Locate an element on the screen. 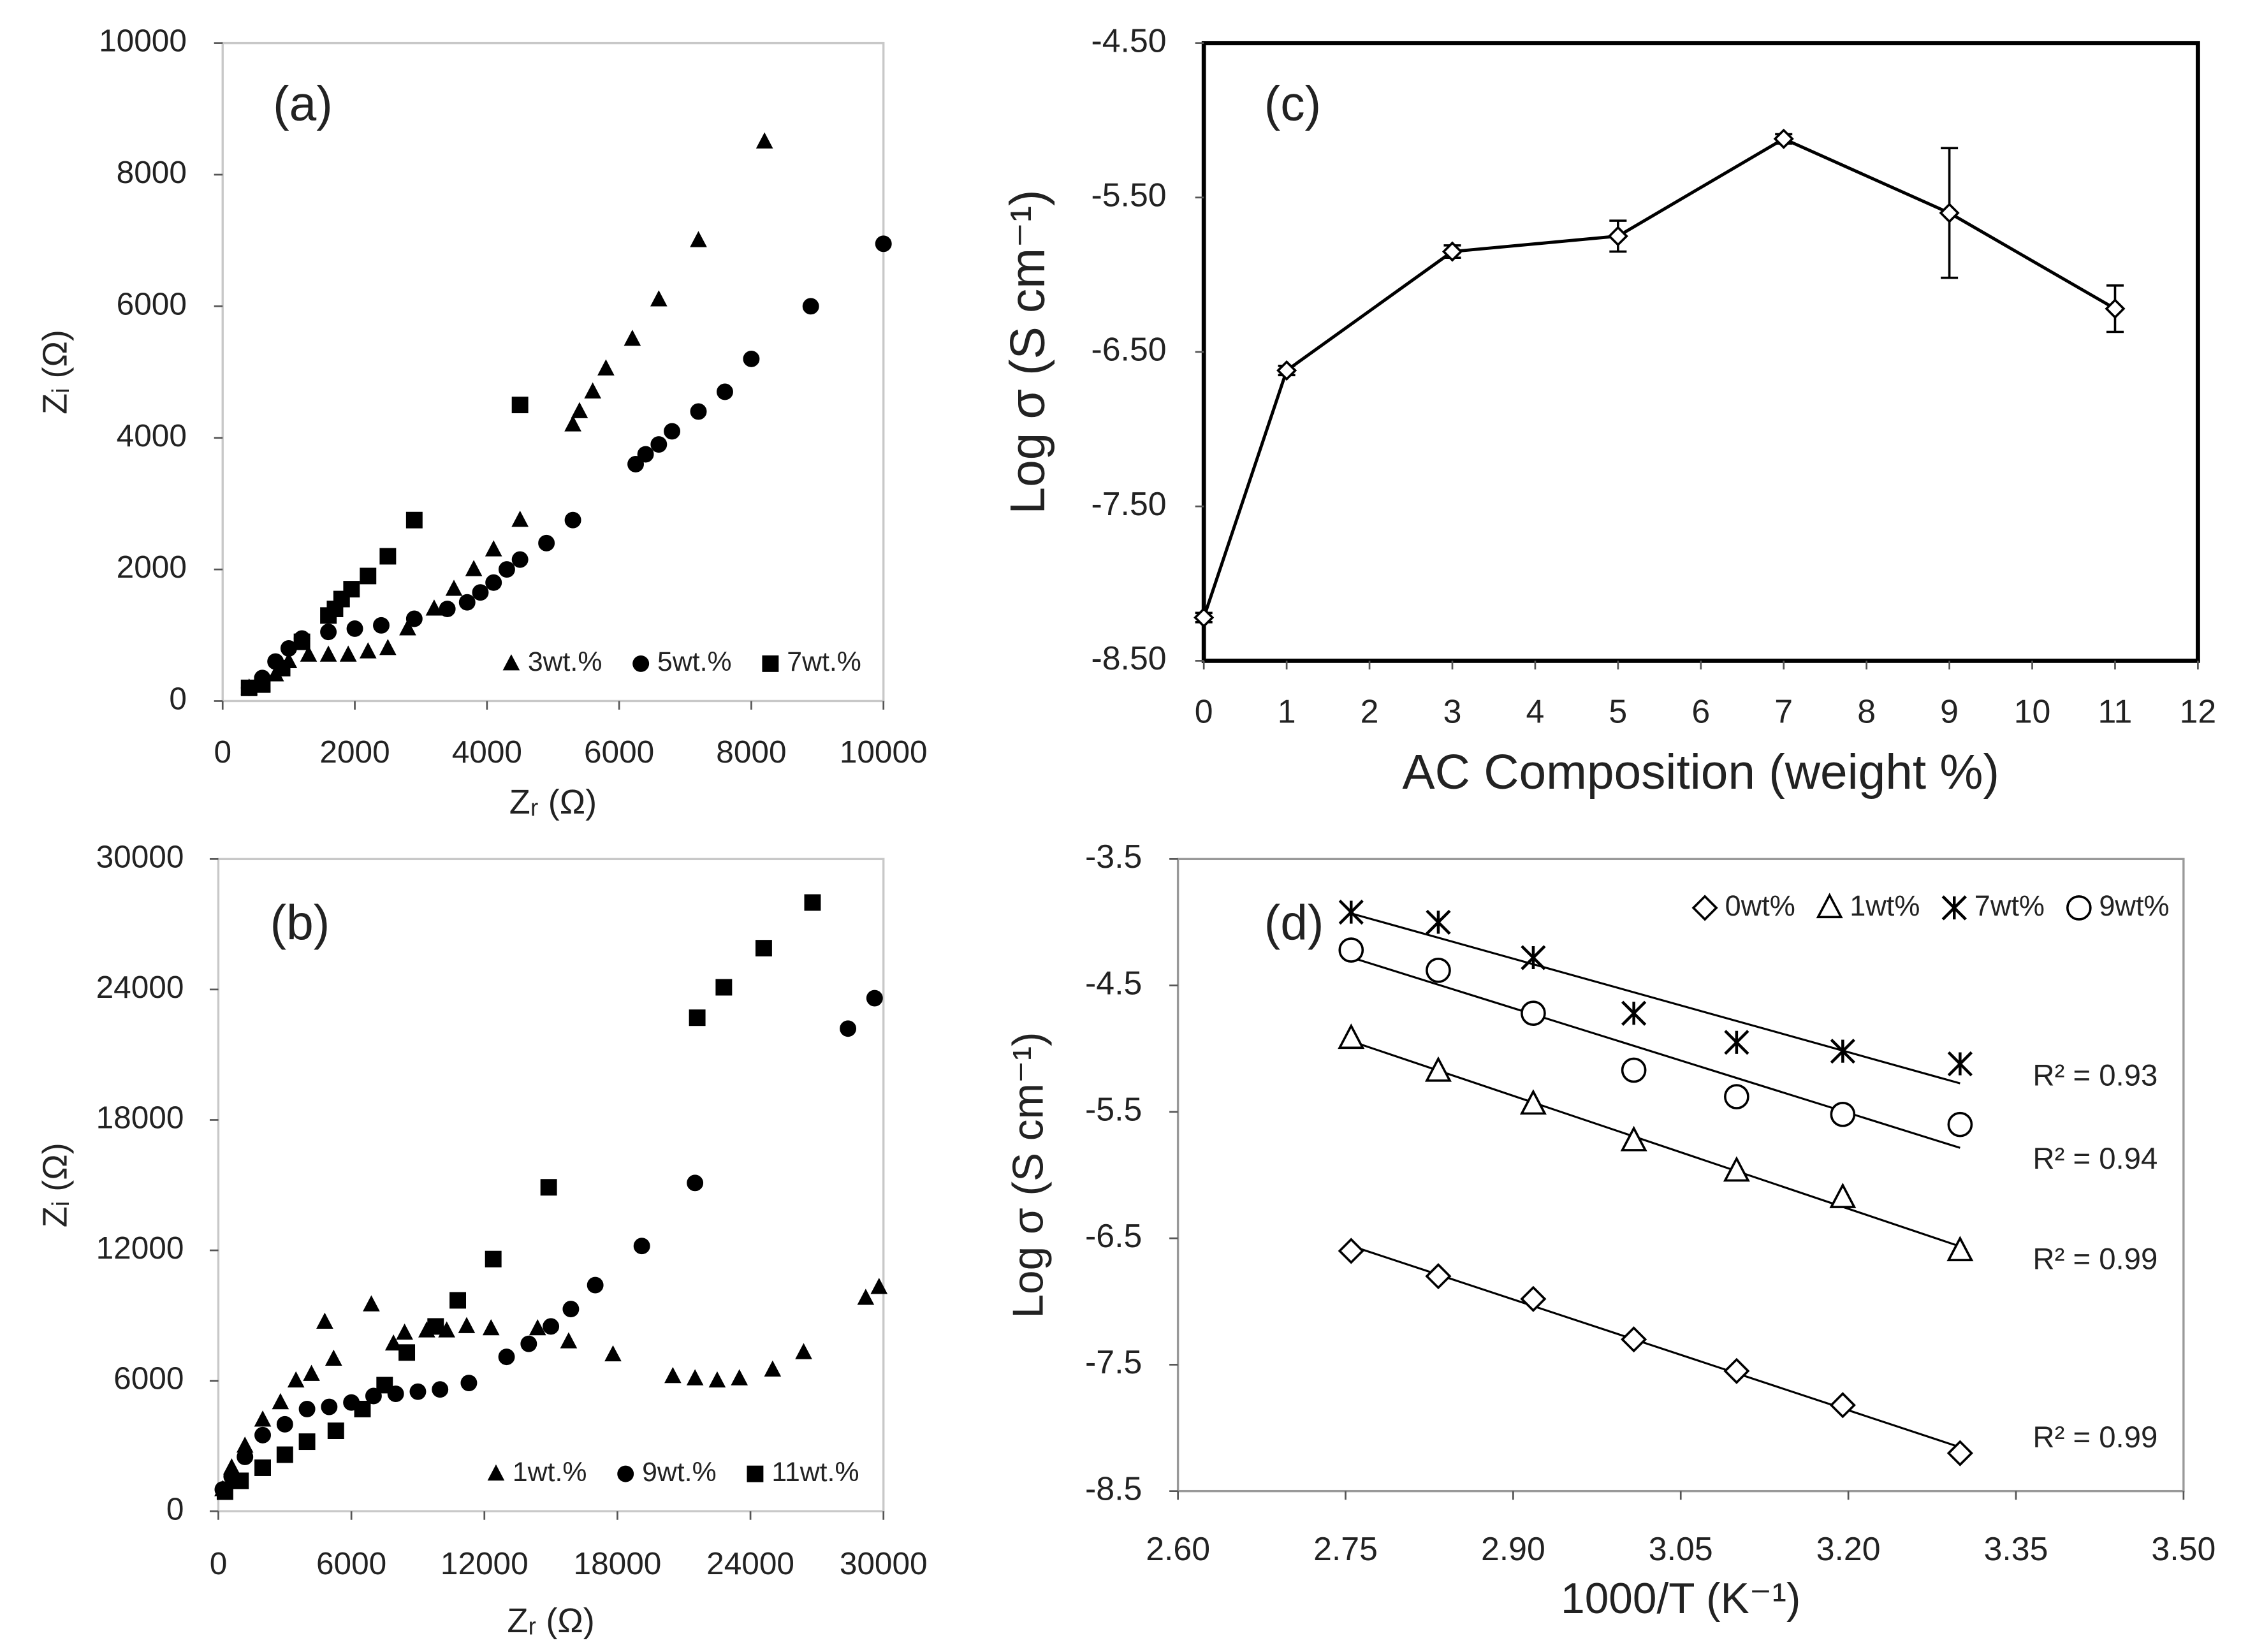 This screenshot has height=1652, width=2241. x-tick-label: 2 is located at coordinates (1370, 711).